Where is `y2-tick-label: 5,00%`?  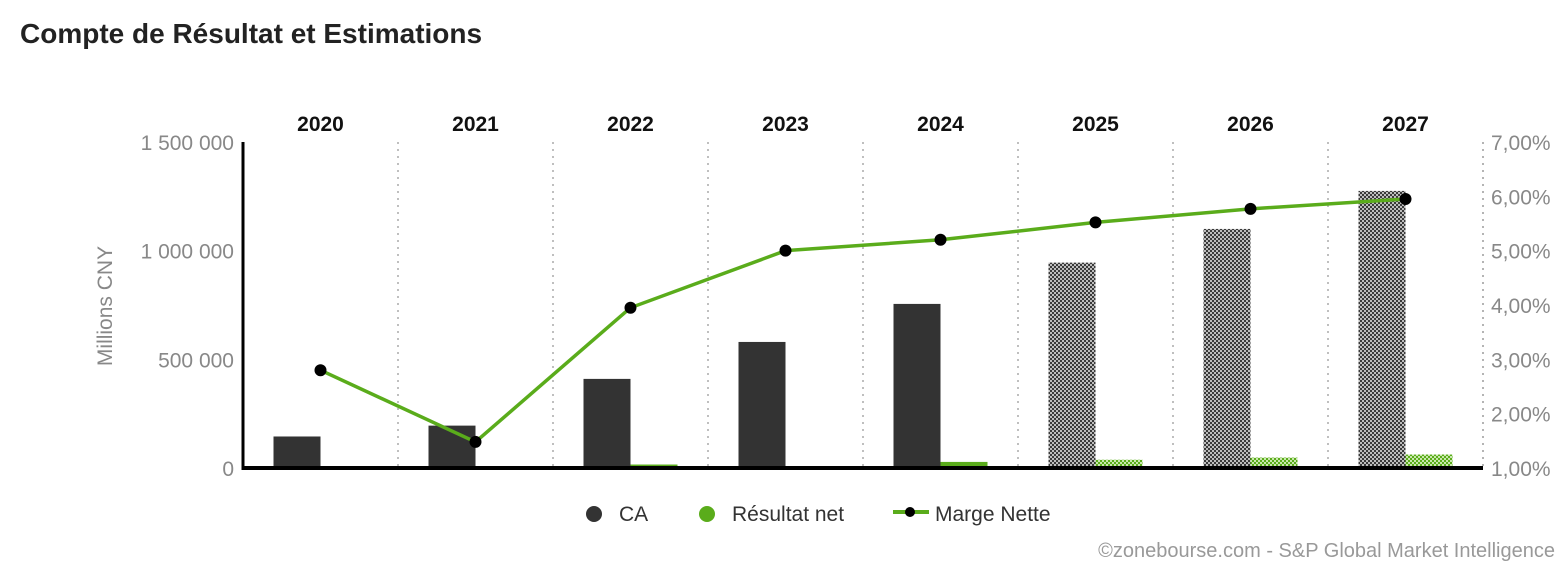 y2-tick-label: 5,00% is located at coordinates (1521, 252).